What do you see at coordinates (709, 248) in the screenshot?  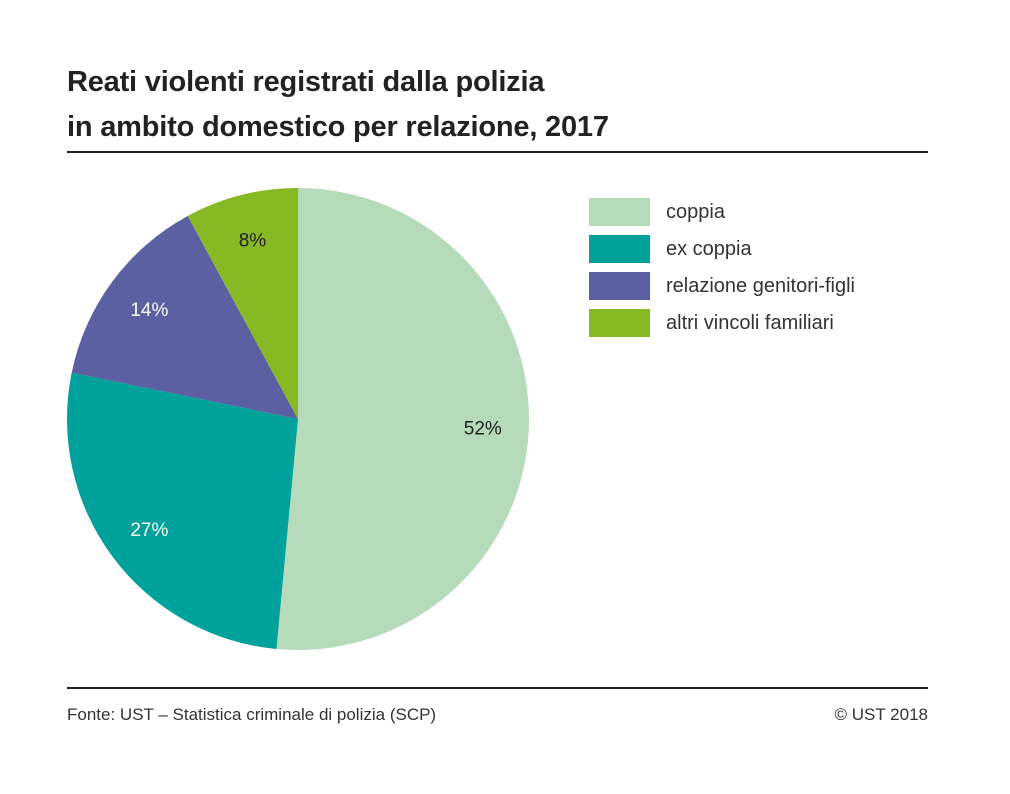 I see `legend-label: ex coppia` at bounding box center [709, 248].